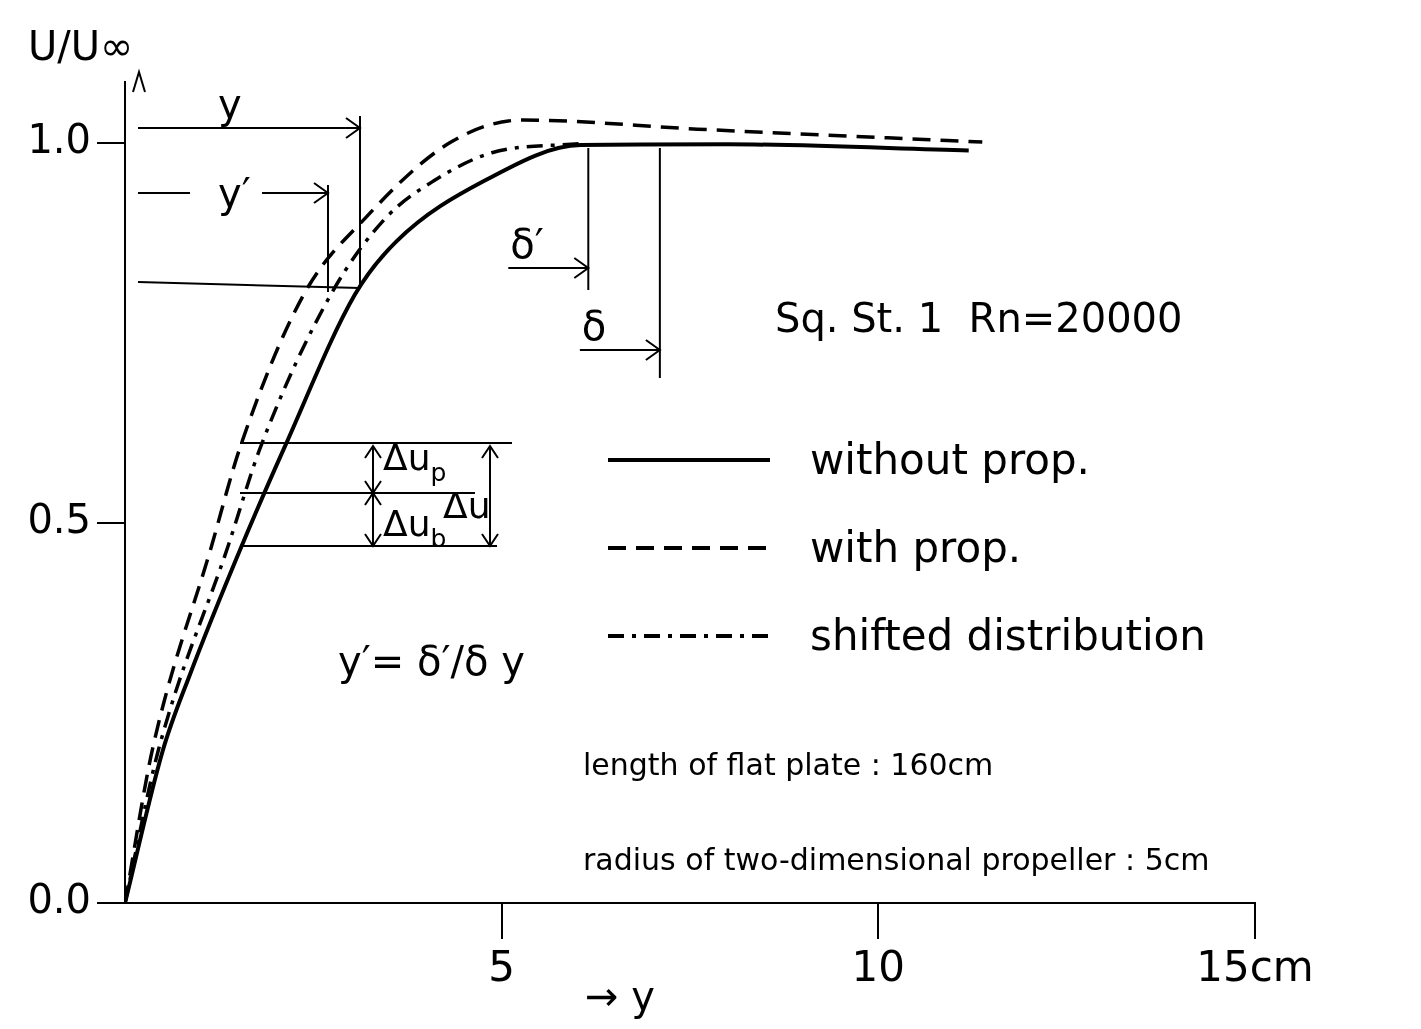 The height and width of the screenshot is (1029, 1421). Describe the element at coordinates (59, 519) in the screenshot. I see `y-tick-label: 0.5` at that location.